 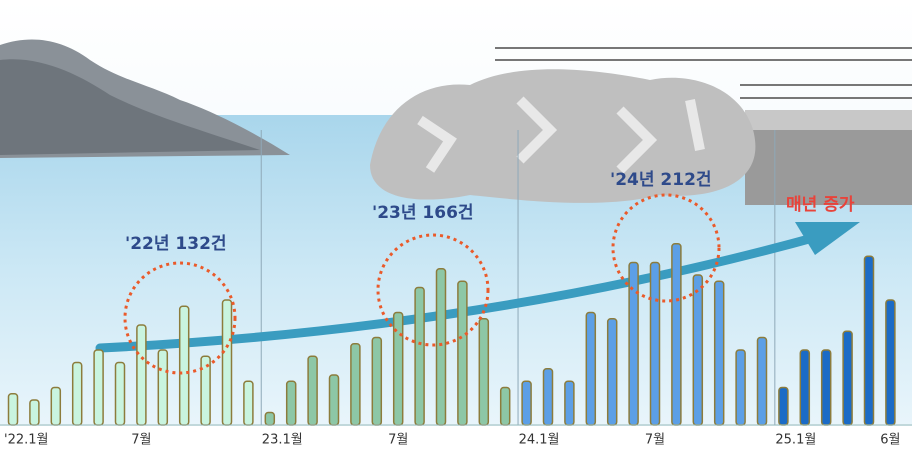 I want to click on tetrapod-detail, so click(x=561, y=135).